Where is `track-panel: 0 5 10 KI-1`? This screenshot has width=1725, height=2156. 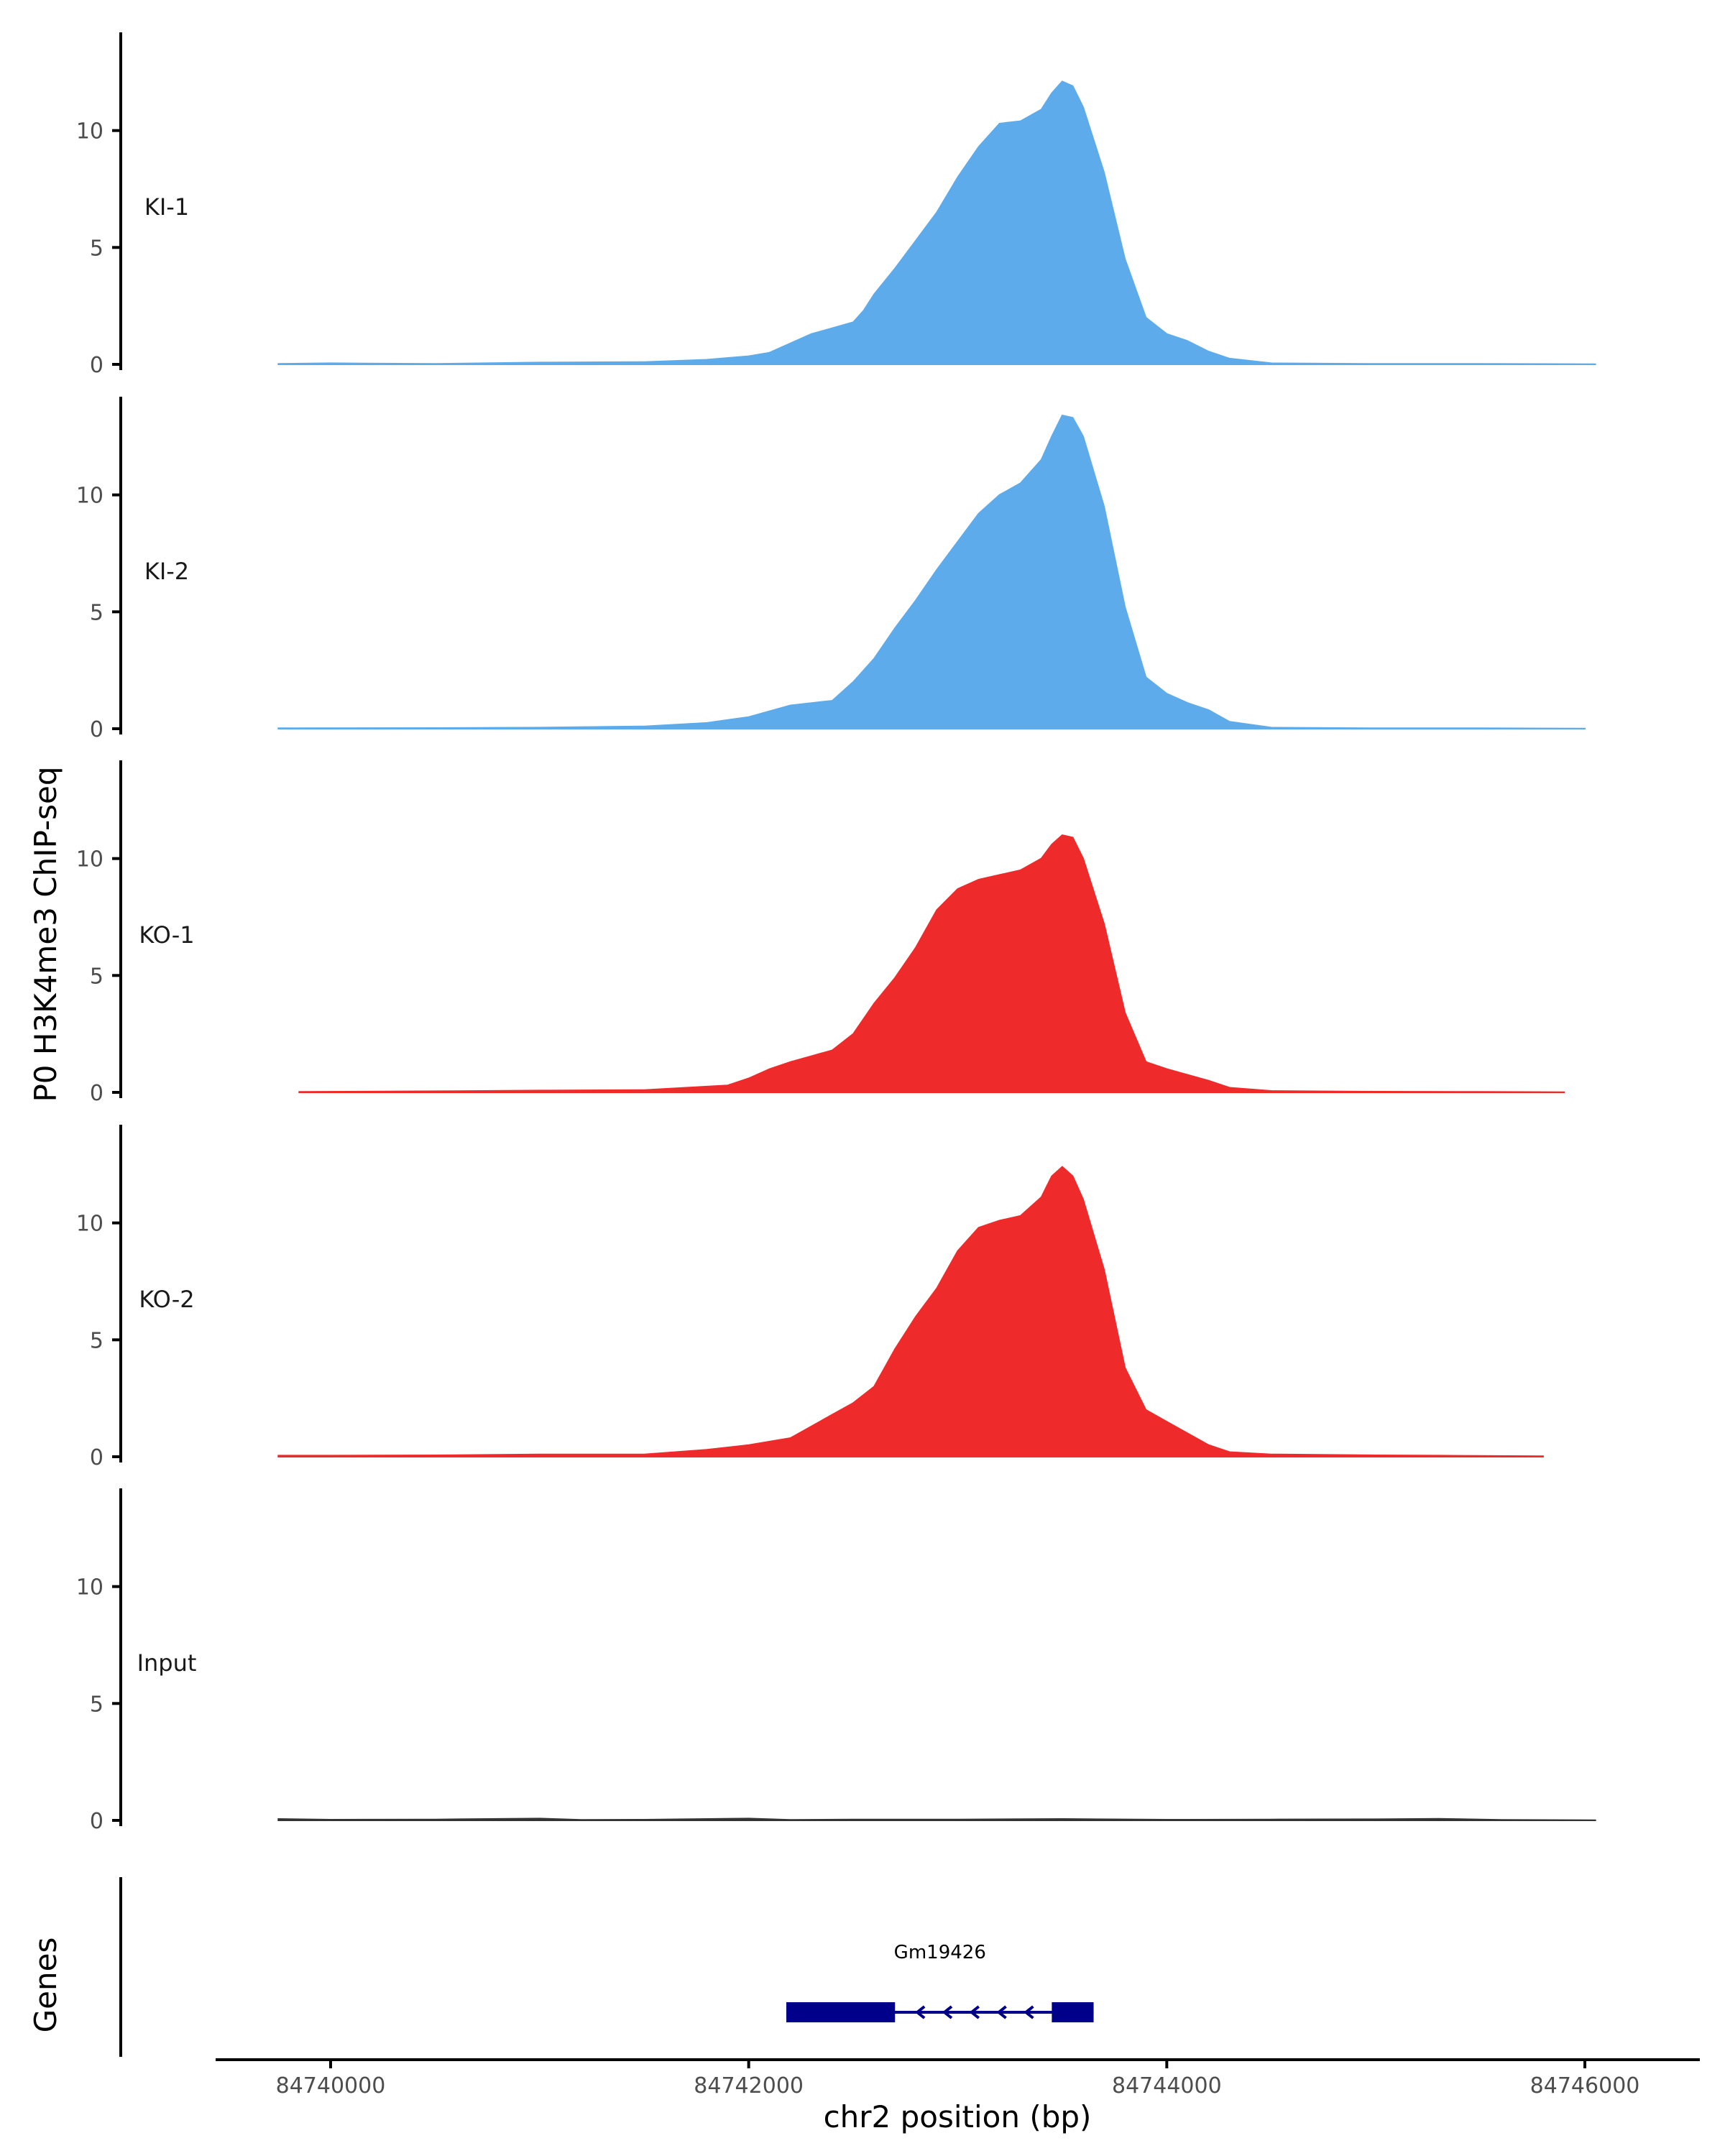 track-panel: 0 5 10 KI-1 is located at coordinates (836, 205).